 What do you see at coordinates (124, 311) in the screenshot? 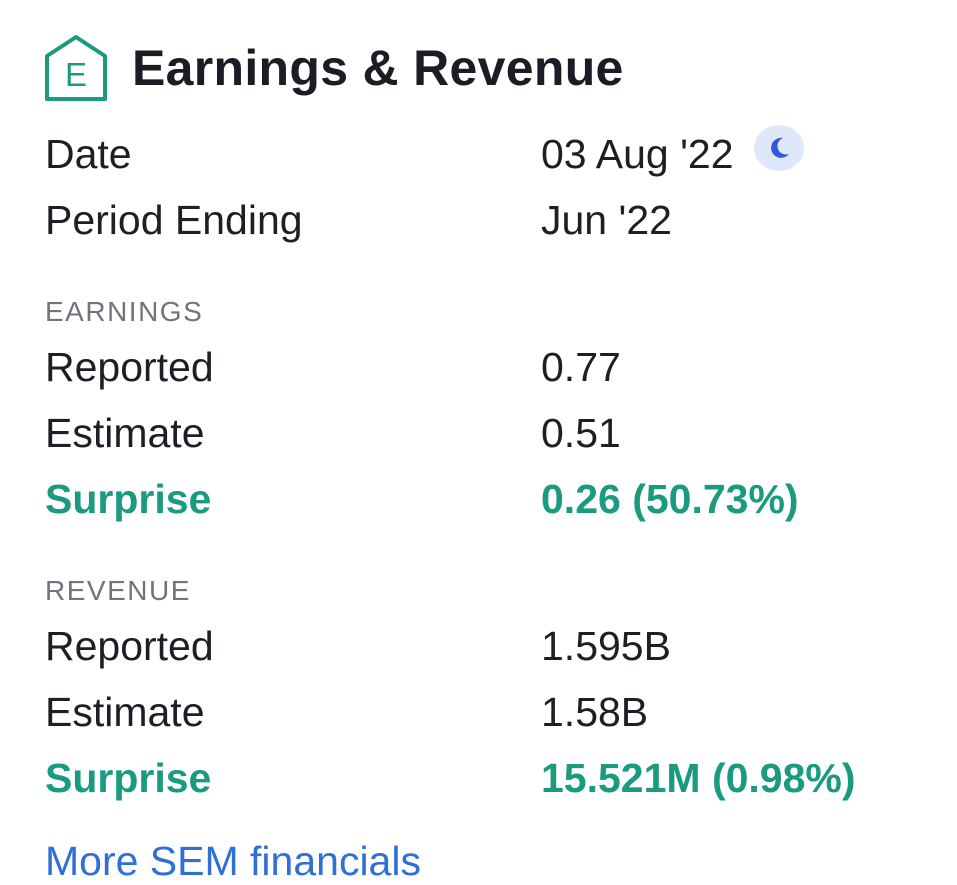
I see `earnings-heading: EARNINGS` at bounding box center [124, 311].